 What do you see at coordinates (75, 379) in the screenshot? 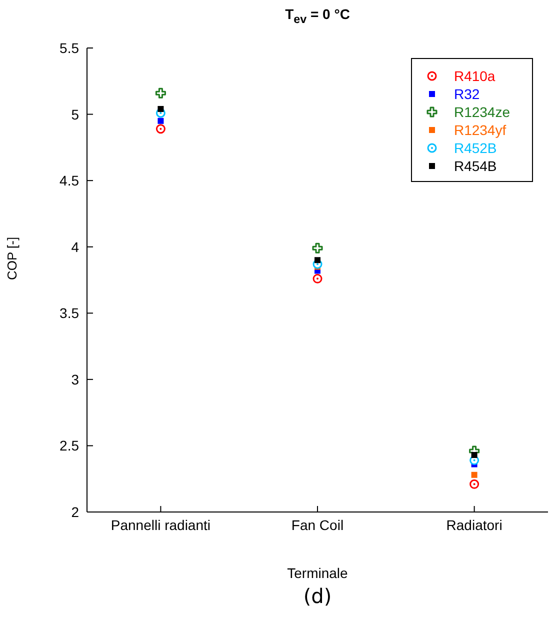
I see `y-tick-label: 3` at bounding box center [75, 379].